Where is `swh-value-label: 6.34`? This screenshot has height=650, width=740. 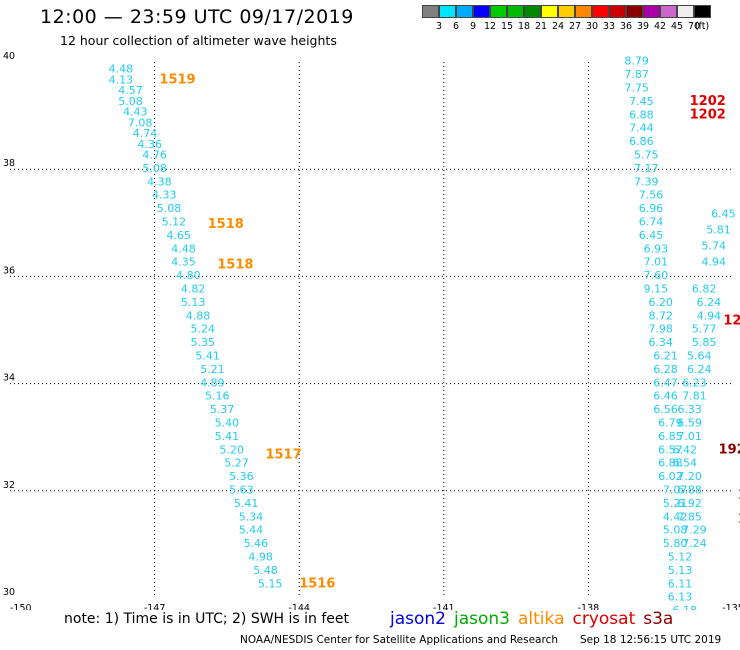 swh-value-label: 6.34 is located at coordinates (660, 342).